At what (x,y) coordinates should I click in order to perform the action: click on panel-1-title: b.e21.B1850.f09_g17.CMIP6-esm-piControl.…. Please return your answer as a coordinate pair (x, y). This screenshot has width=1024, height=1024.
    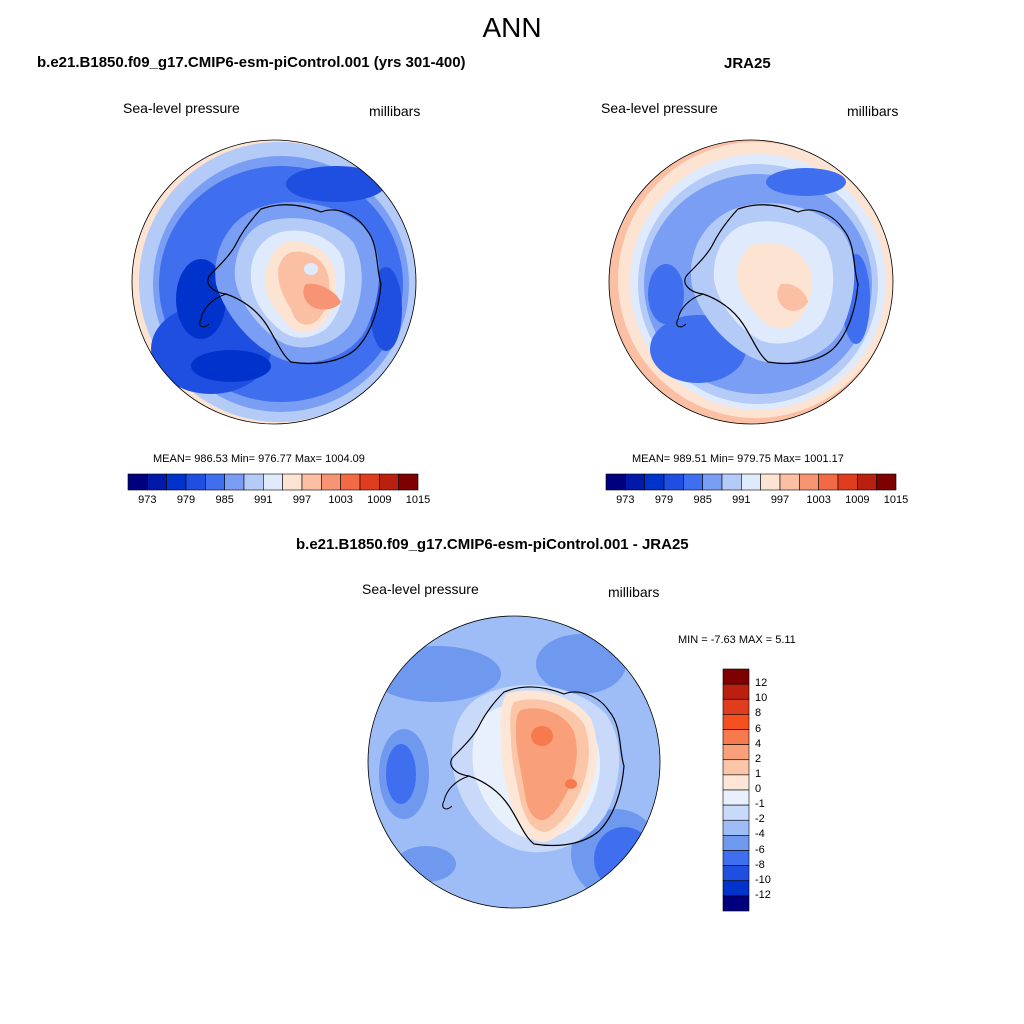
    Looking at the image, I should click on (251, 62).